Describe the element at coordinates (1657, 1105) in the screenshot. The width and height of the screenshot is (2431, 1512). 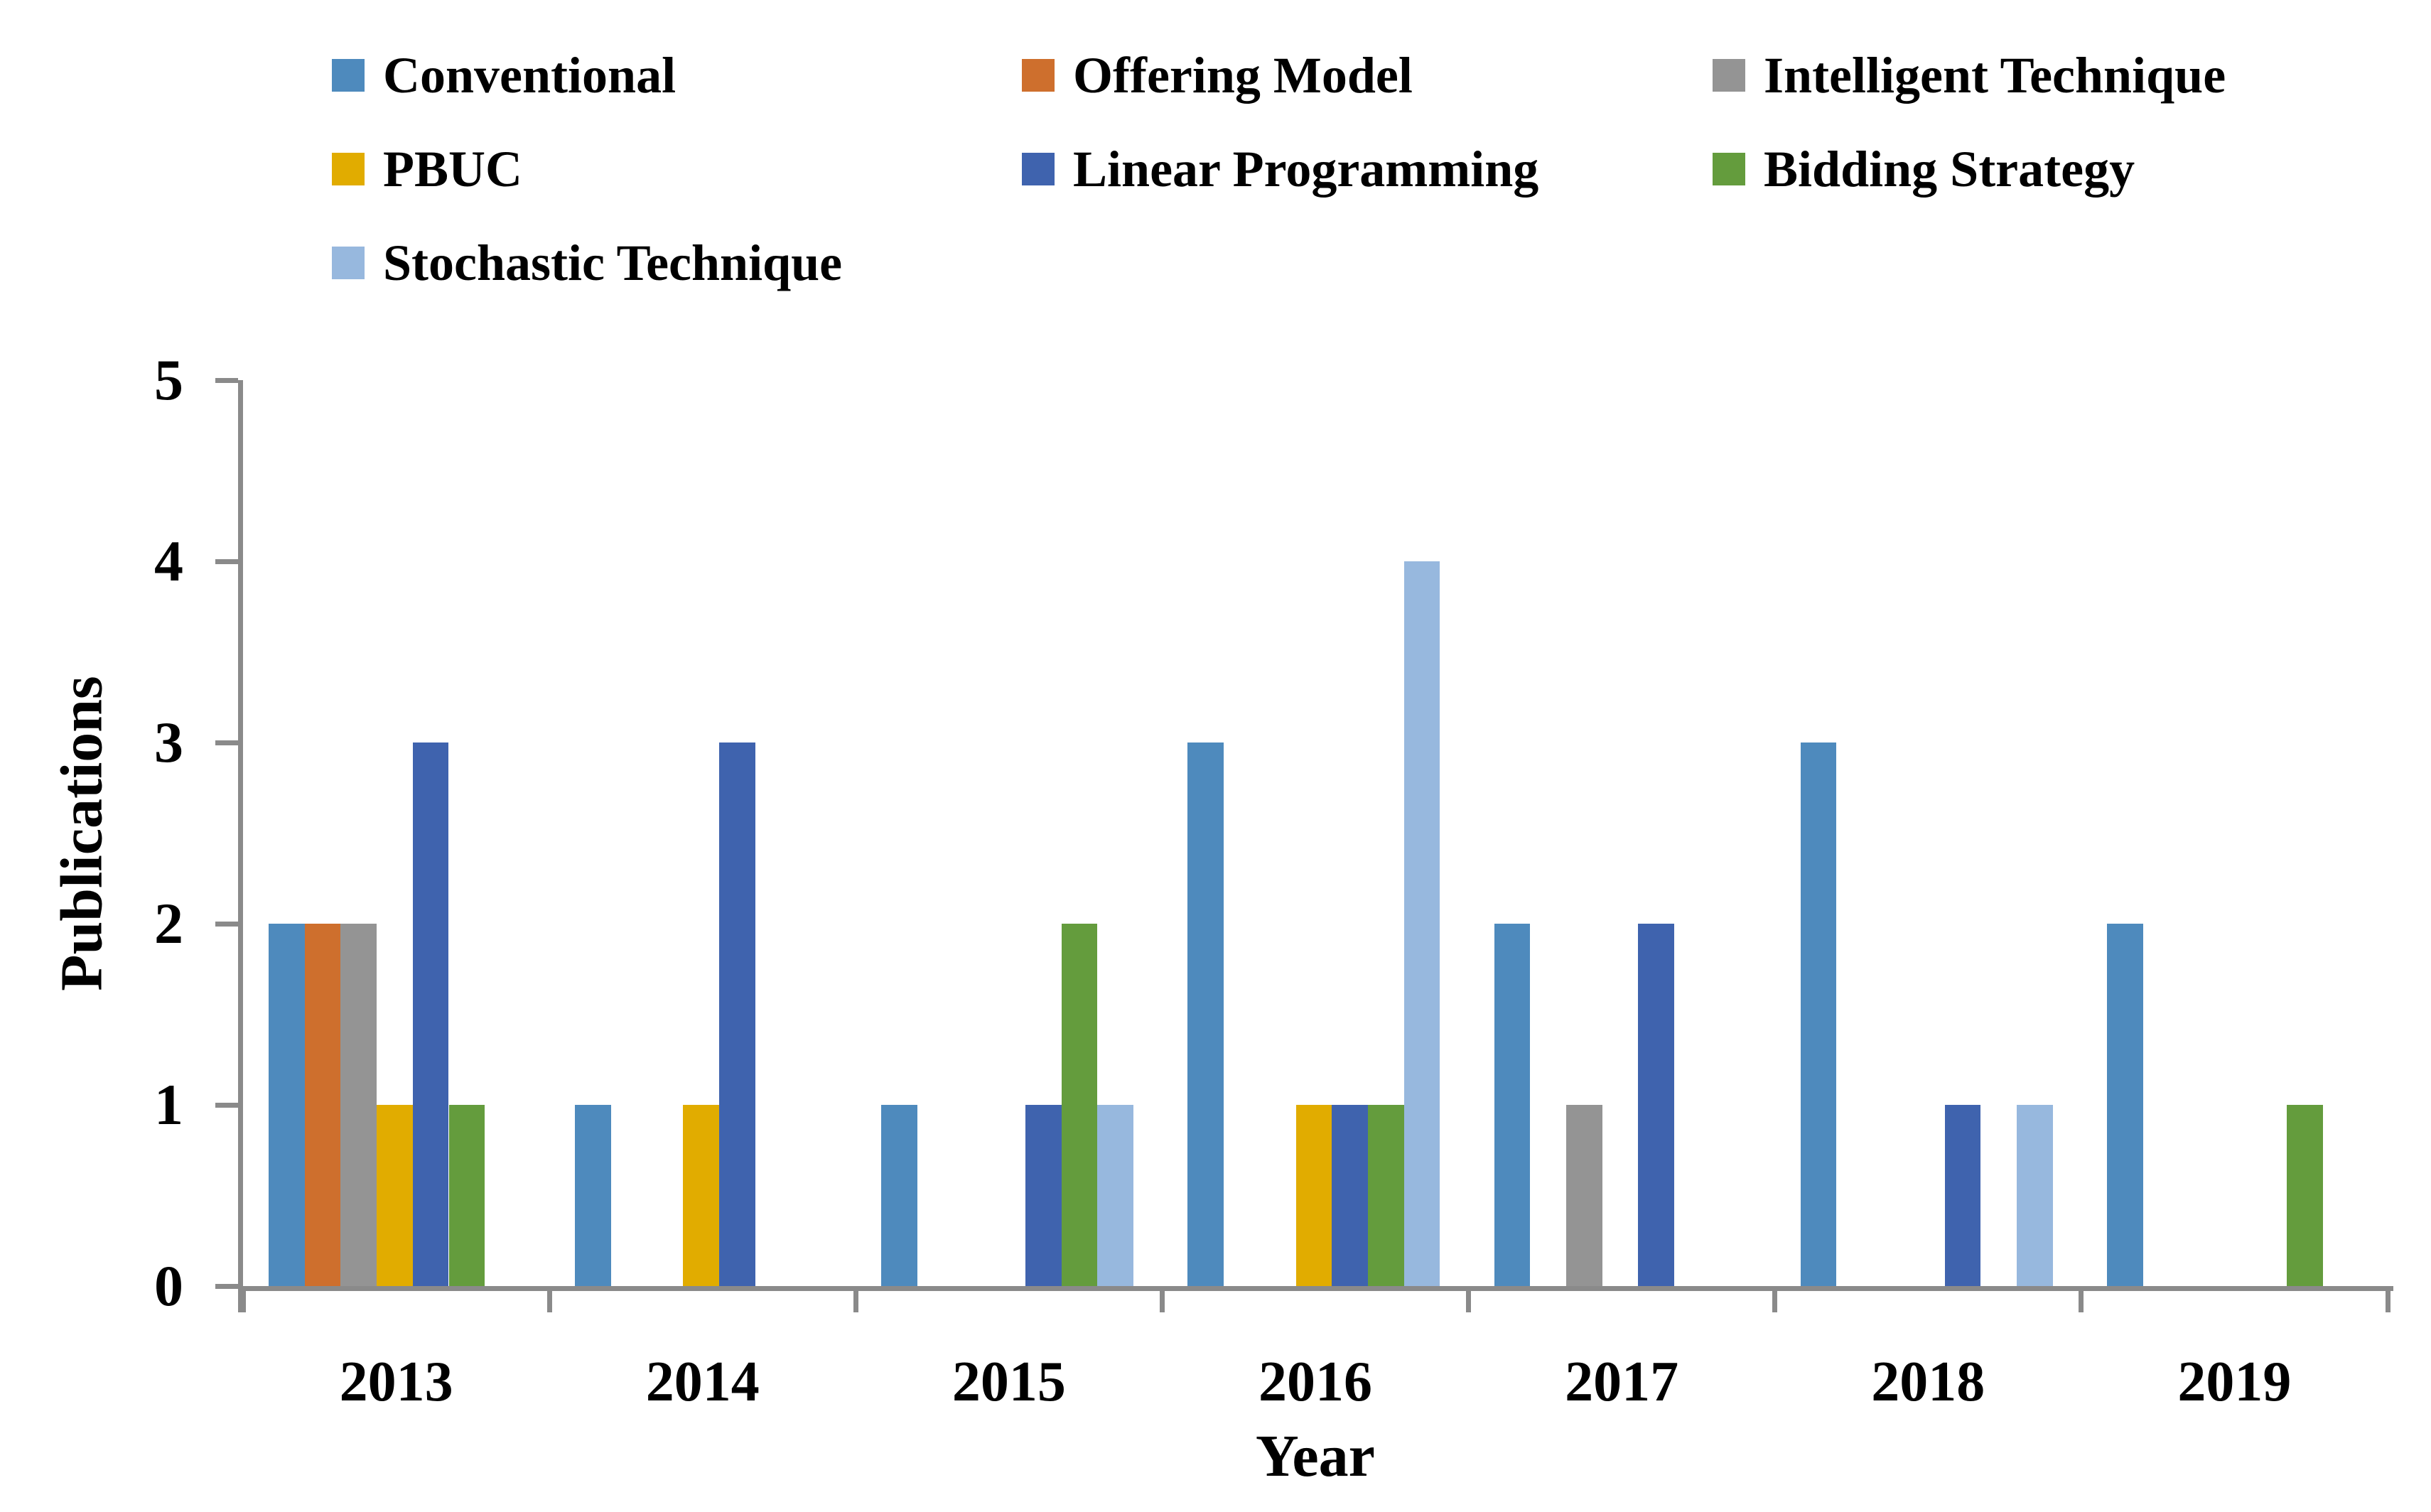
I see `bar-2017-linear-programming` at that location.